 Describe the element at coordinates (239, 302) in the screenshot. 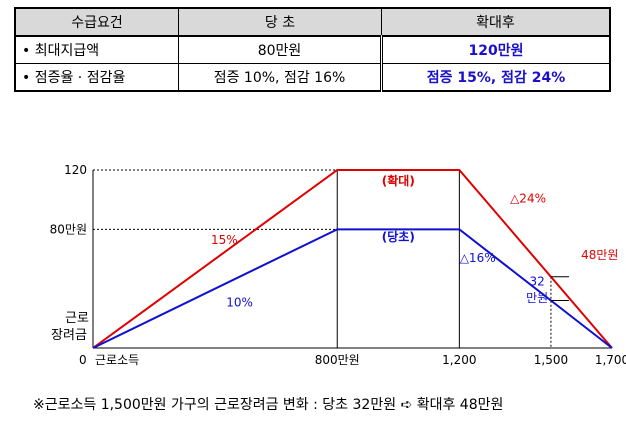

I see `annotation-label: 10%` at that location.